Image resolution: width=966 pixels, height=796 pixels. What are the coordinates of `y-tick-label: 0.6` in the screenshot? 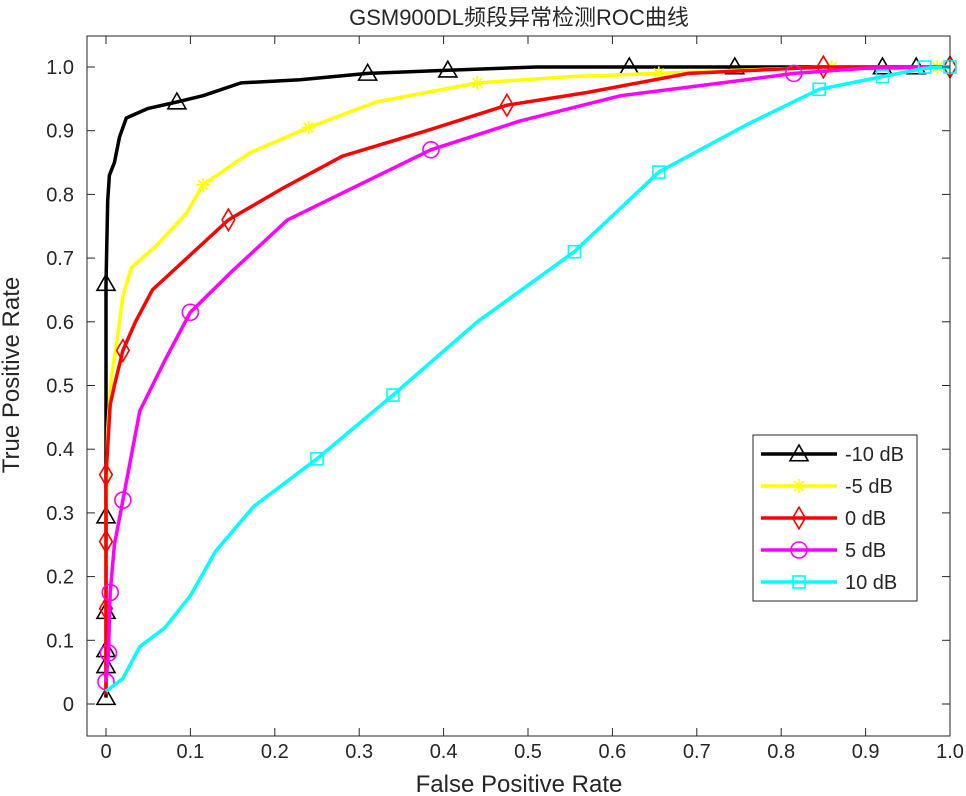 It's located at (60, 323).